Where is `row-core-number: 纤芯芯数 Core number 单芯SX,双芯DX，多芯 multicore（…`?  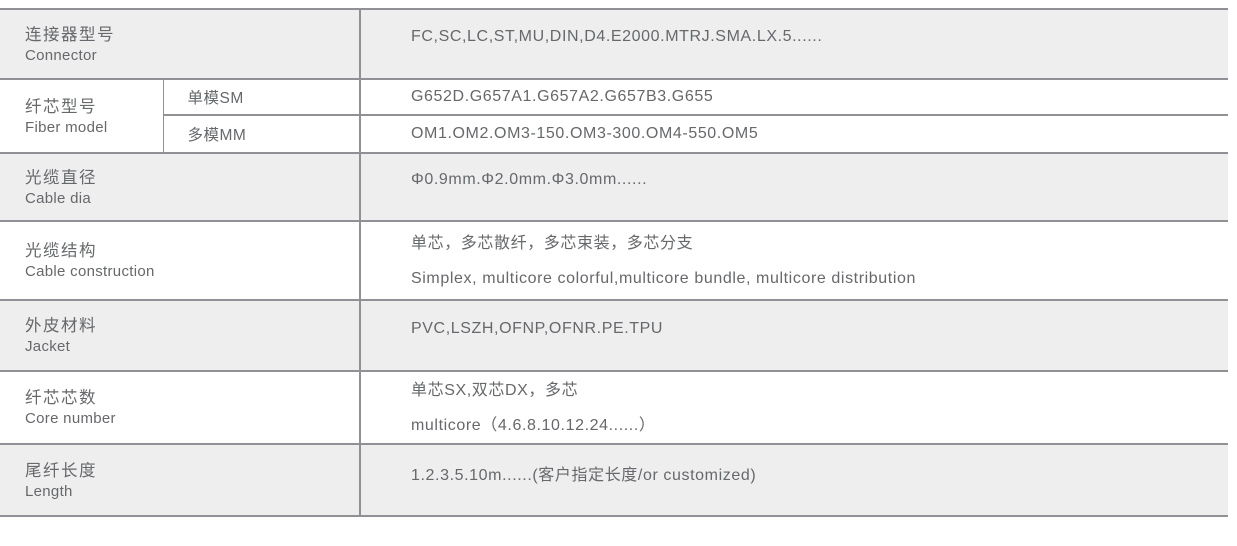
row-core-number: 纤芯芯数 Core number 单芯SX,双芯DX，多芯 multicore（… is located at coordinates (614, 407).